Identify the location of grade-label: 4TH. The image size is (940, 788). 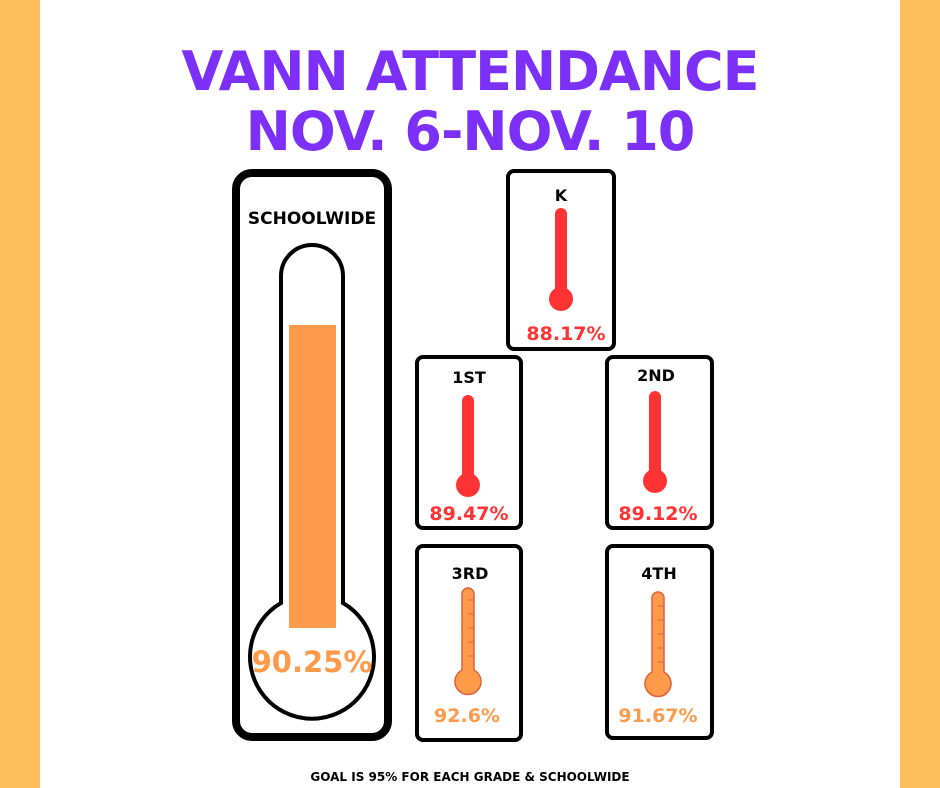
(658, 573).